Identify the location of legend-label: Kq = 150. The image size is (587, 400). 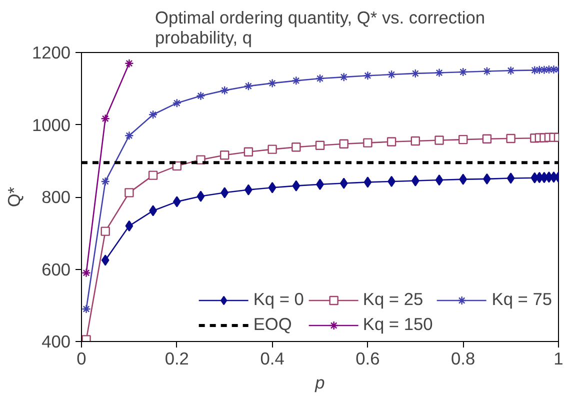
(397, 324).